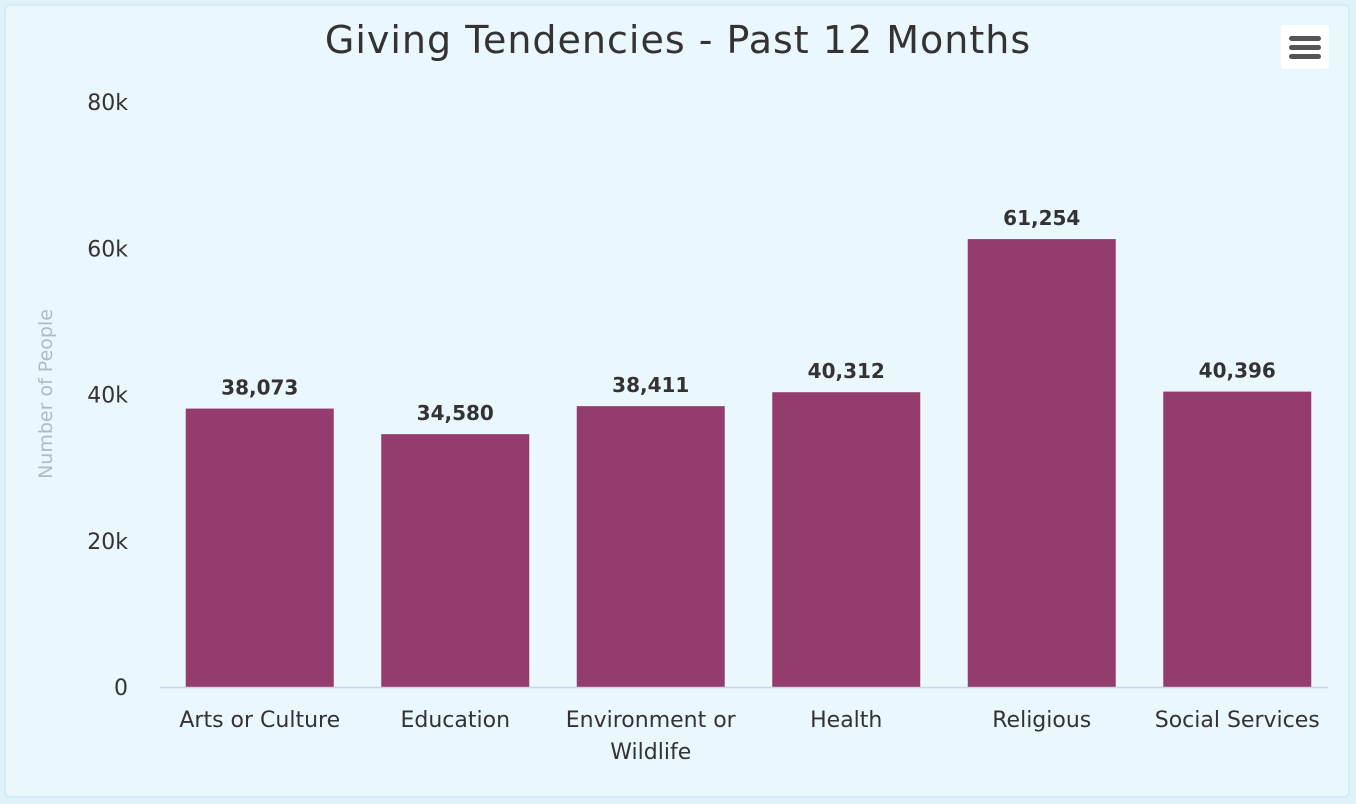  I want to click on data-label: 38,073, so click(259, 388).